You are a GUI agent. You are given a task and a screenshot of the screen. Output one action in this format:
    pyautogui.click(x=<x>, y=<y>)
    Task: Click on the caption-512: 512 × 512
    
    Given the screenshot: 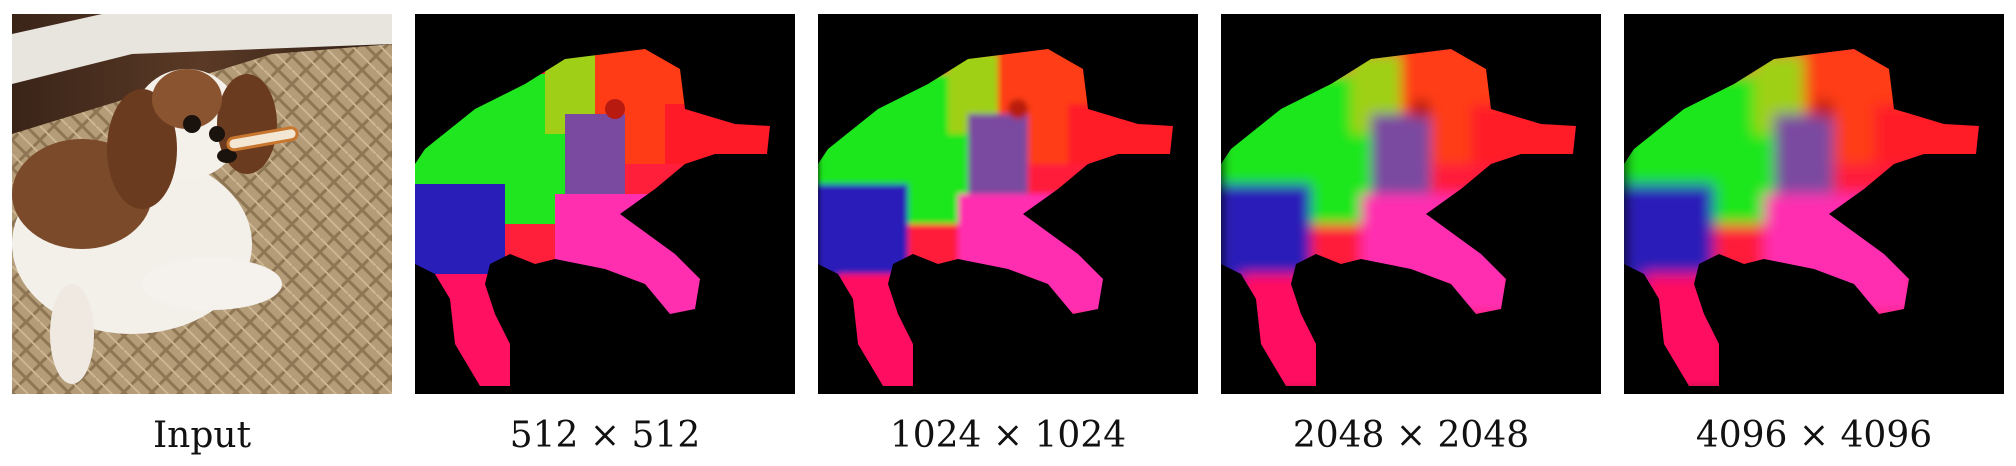 What is the action you would take?
    pyautogui.click(x=605, y=435)
    